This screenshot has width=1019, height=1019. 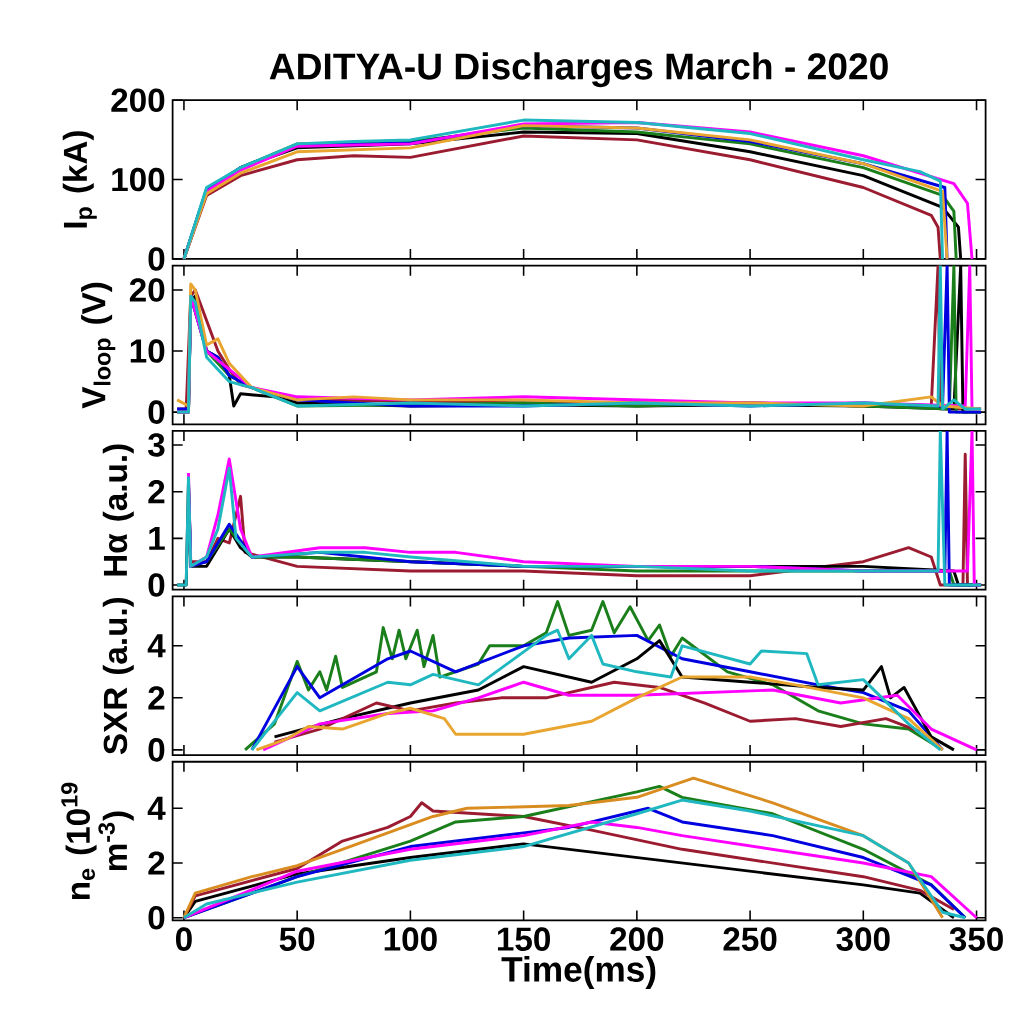 What do you see at coordinates (147, 351) in the screenshot?
I see `y-tick-label: 10` at bounding box center [147, 351].